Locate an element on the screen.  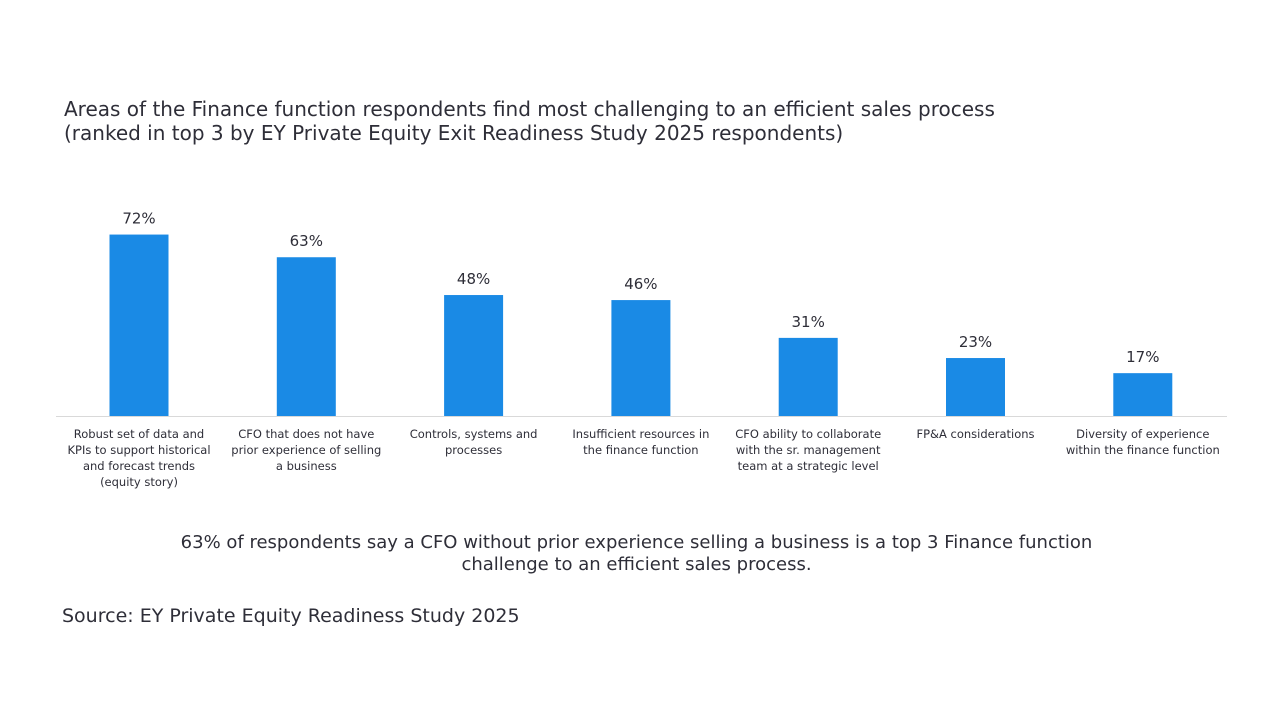
category-label-3: Controls, systems and processes is located at coordinates (474, 442).